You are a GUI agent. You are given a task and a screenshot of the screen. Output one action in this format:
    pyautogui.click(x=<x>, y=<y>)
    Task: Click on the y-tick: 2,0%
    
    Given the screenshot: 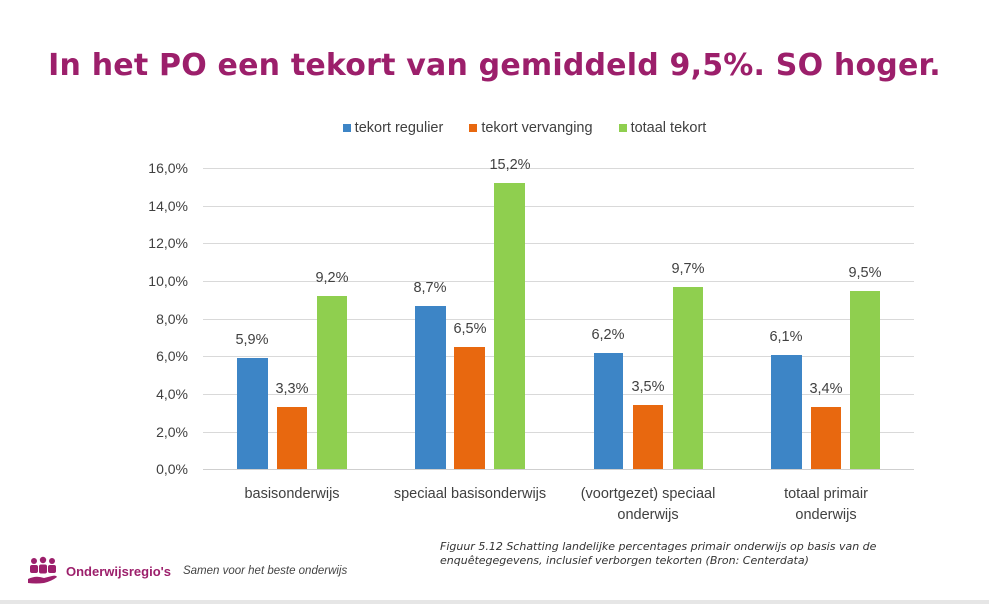 What is the action you would take?
    pyautogui.click(x=172, y=432)
    